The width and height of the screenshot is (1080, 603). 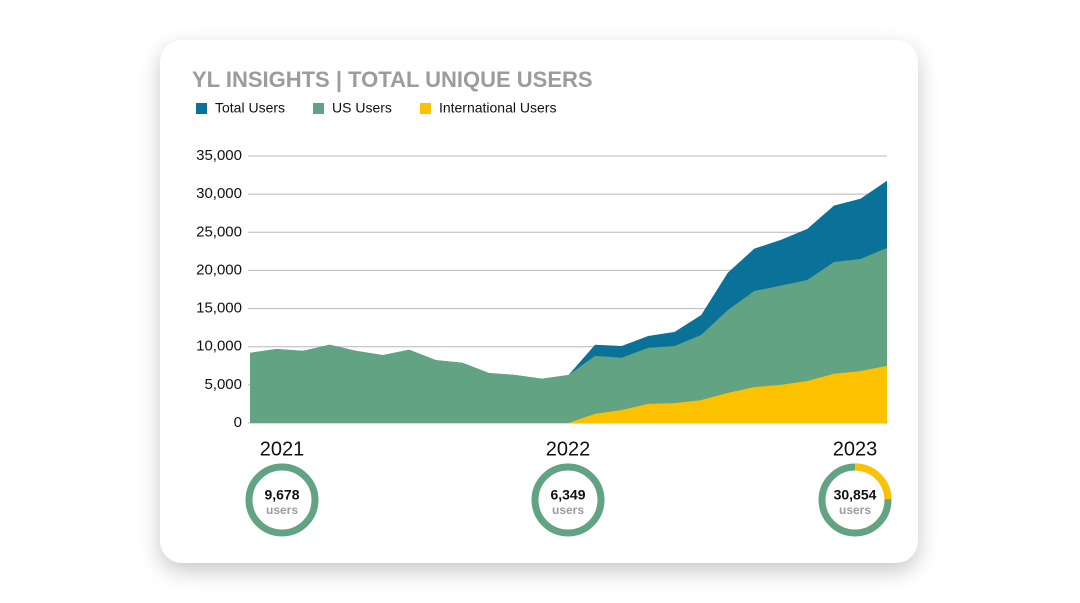 I want to click on legend-label: Total Users, so click(x=250, y=108).